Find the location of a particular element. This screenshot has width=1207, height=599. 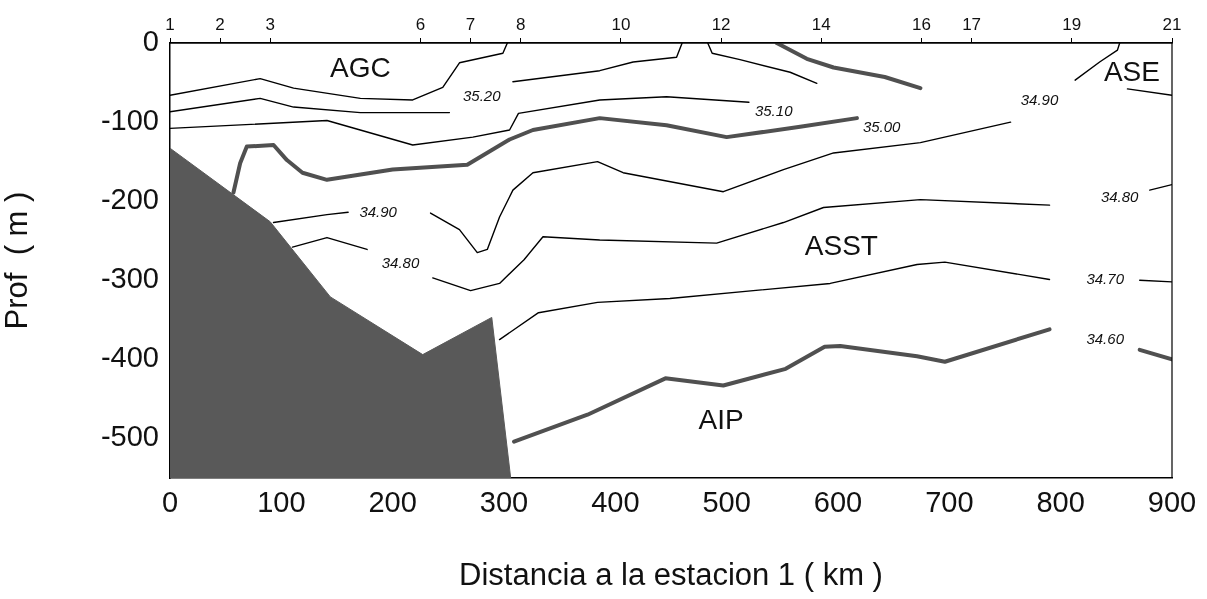

y-tick-label: -400 is located at coordinates (129, 357).